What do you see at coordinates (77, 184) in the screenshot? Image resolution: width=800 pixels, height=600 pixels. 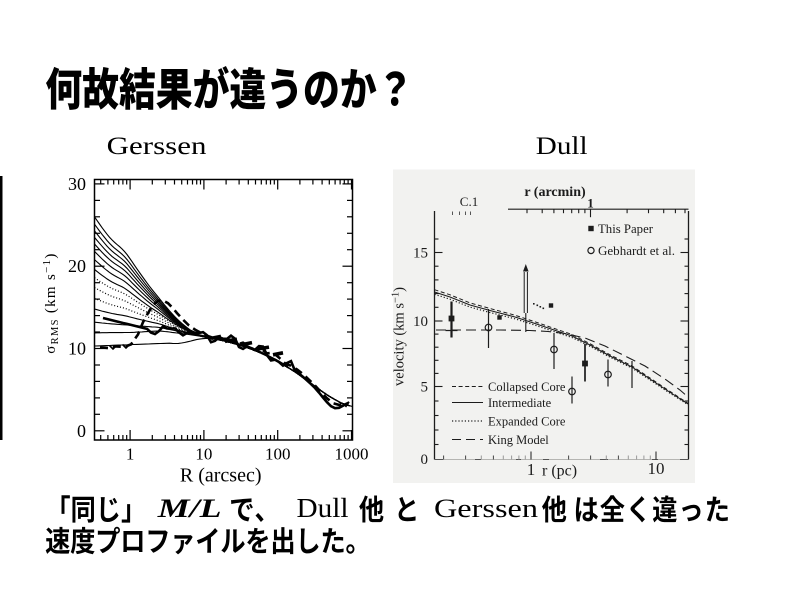 I see `svg-text: 30` at bounding box center [77, 184].